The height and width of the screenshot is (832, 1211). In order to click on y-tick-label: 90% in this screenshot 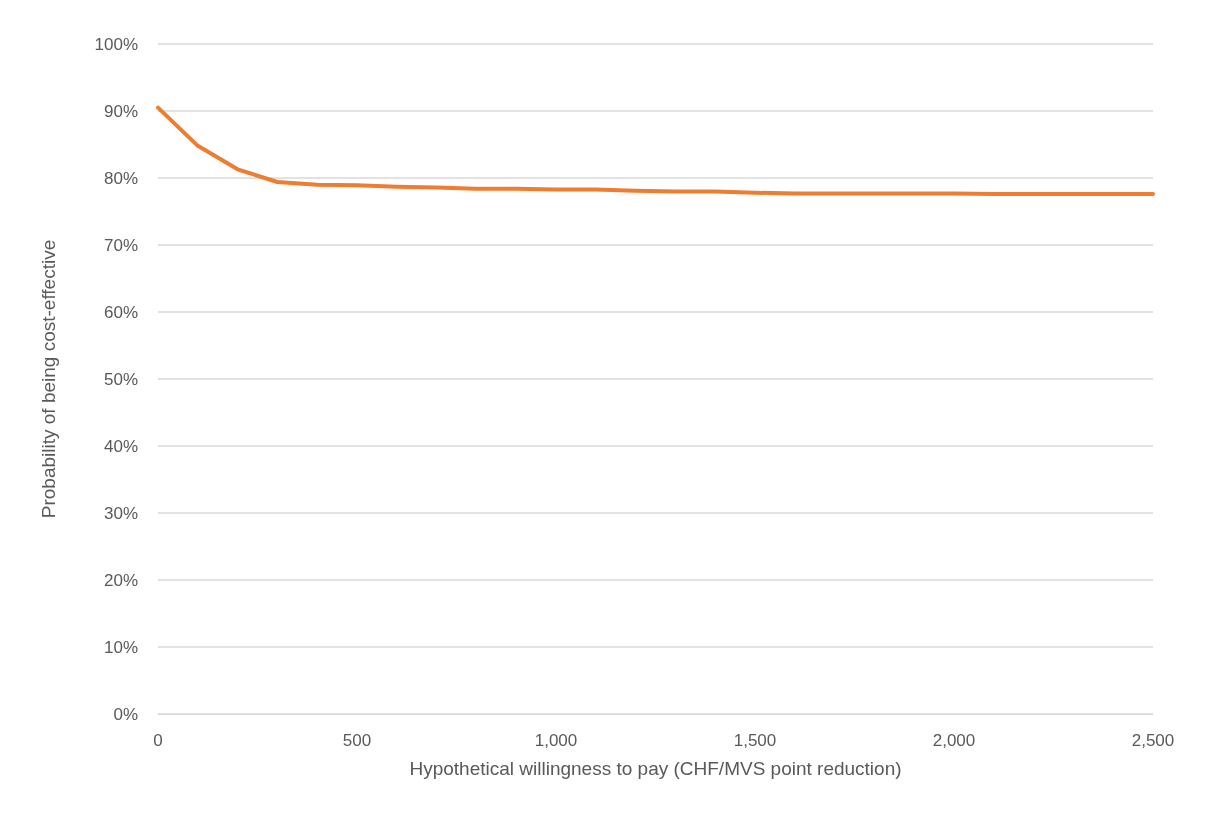, I will do `click(120, 111)`.